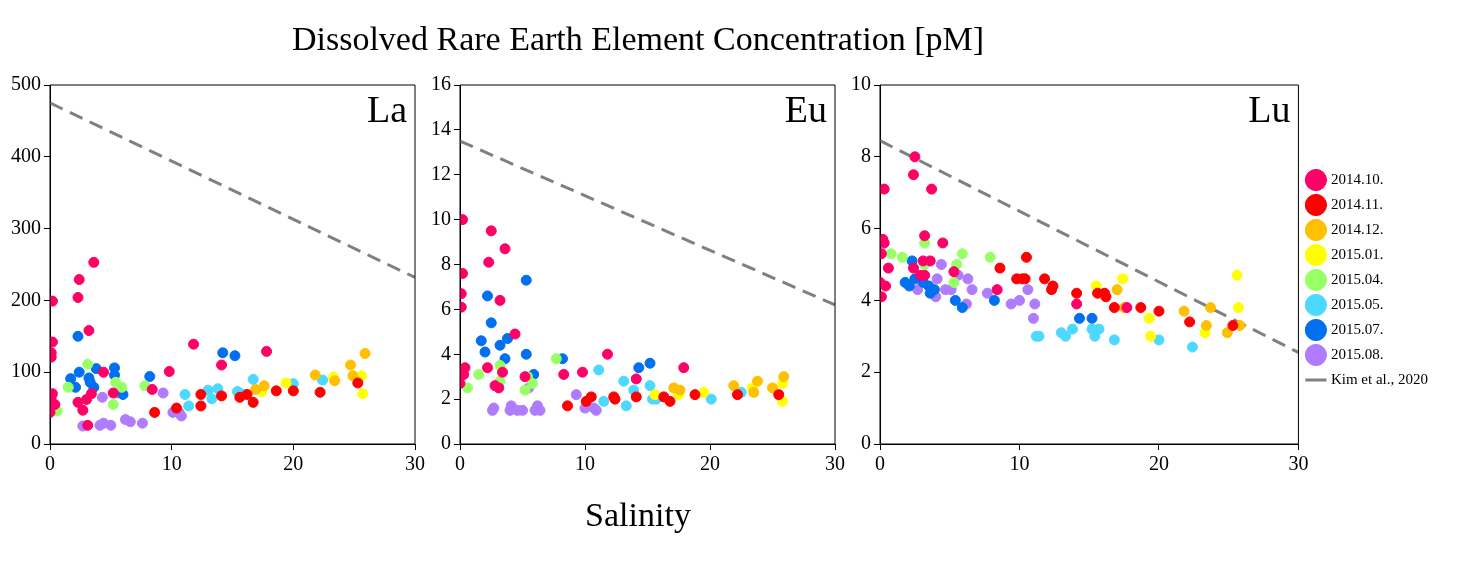 This screenshot has width=1459, height=564. Describe the element at coordinates (441, 128) in the screenshot. I see `y-tick-label: 14` at that location.